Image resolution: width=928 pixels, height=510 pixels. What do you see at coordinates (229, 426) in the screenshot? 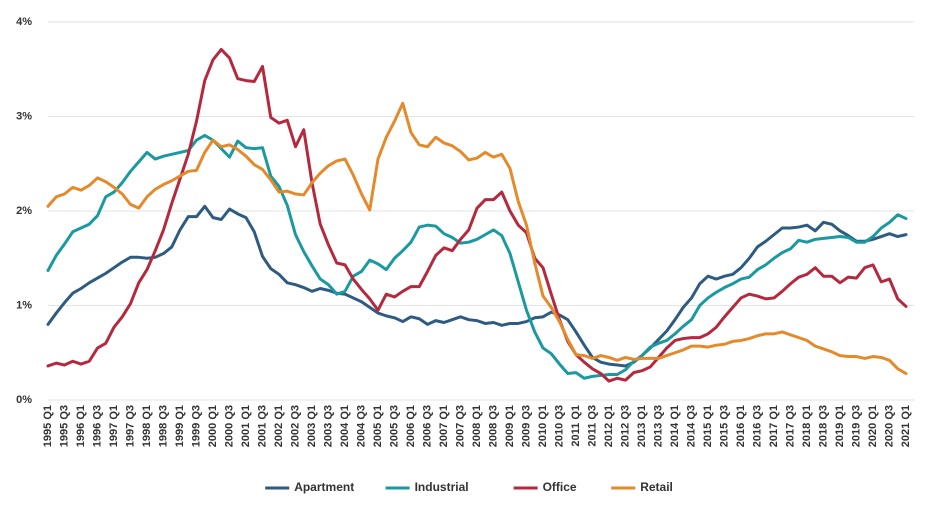
I see `x-tick-label: 2000 Q3` at bounding box center [229, 426].